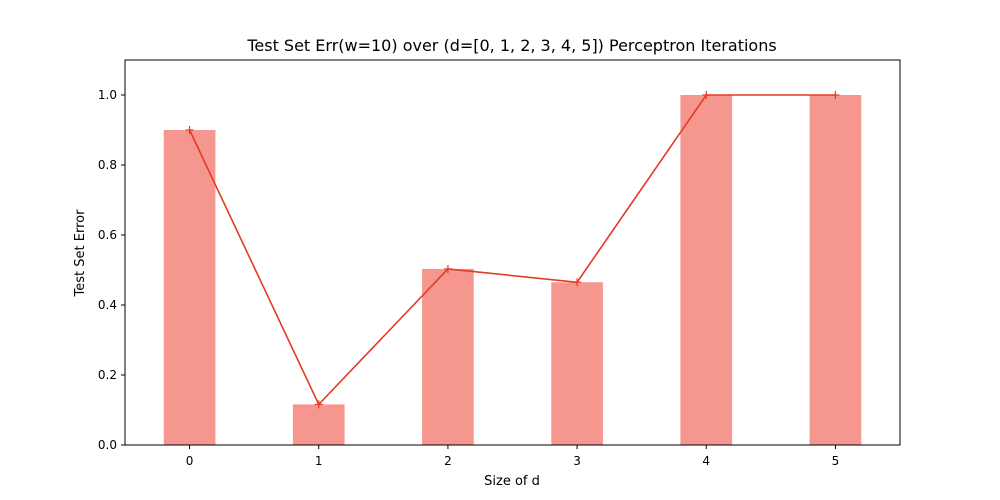 The height and width of the screenshot is (500, 1000). What do you see at coordinates (107, 375) in the screenshot?
I see `y-tick-label: 0.2` at bounding box center [107, 375].